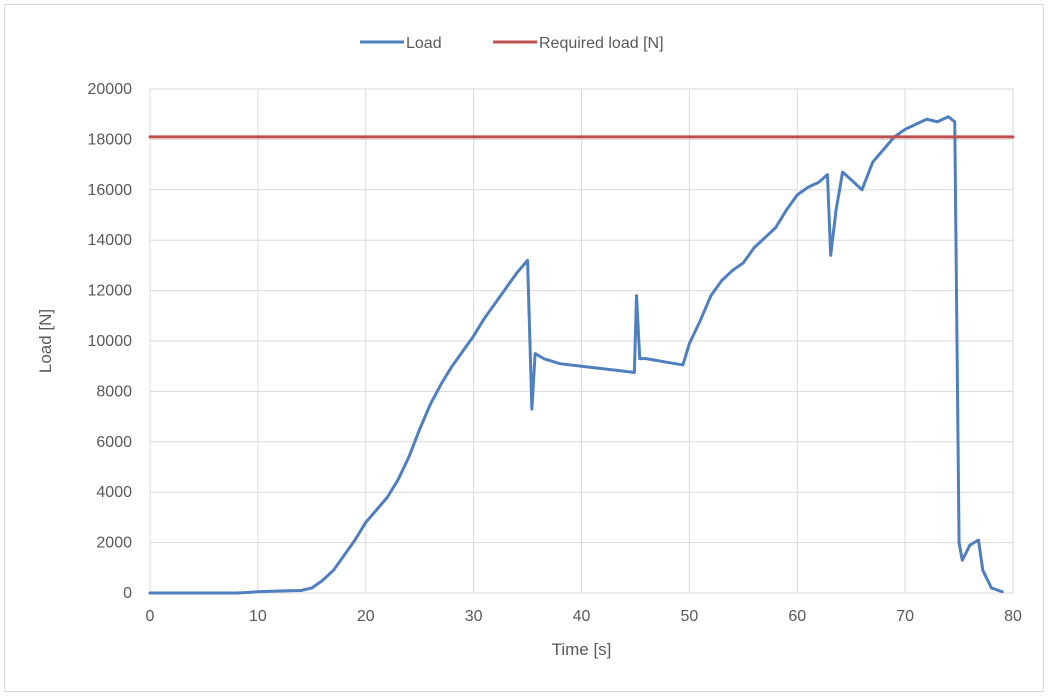 The height and width of the screenshot is (698, 1050). I want to click on y-tick-label: 18000, so click(110, 139).